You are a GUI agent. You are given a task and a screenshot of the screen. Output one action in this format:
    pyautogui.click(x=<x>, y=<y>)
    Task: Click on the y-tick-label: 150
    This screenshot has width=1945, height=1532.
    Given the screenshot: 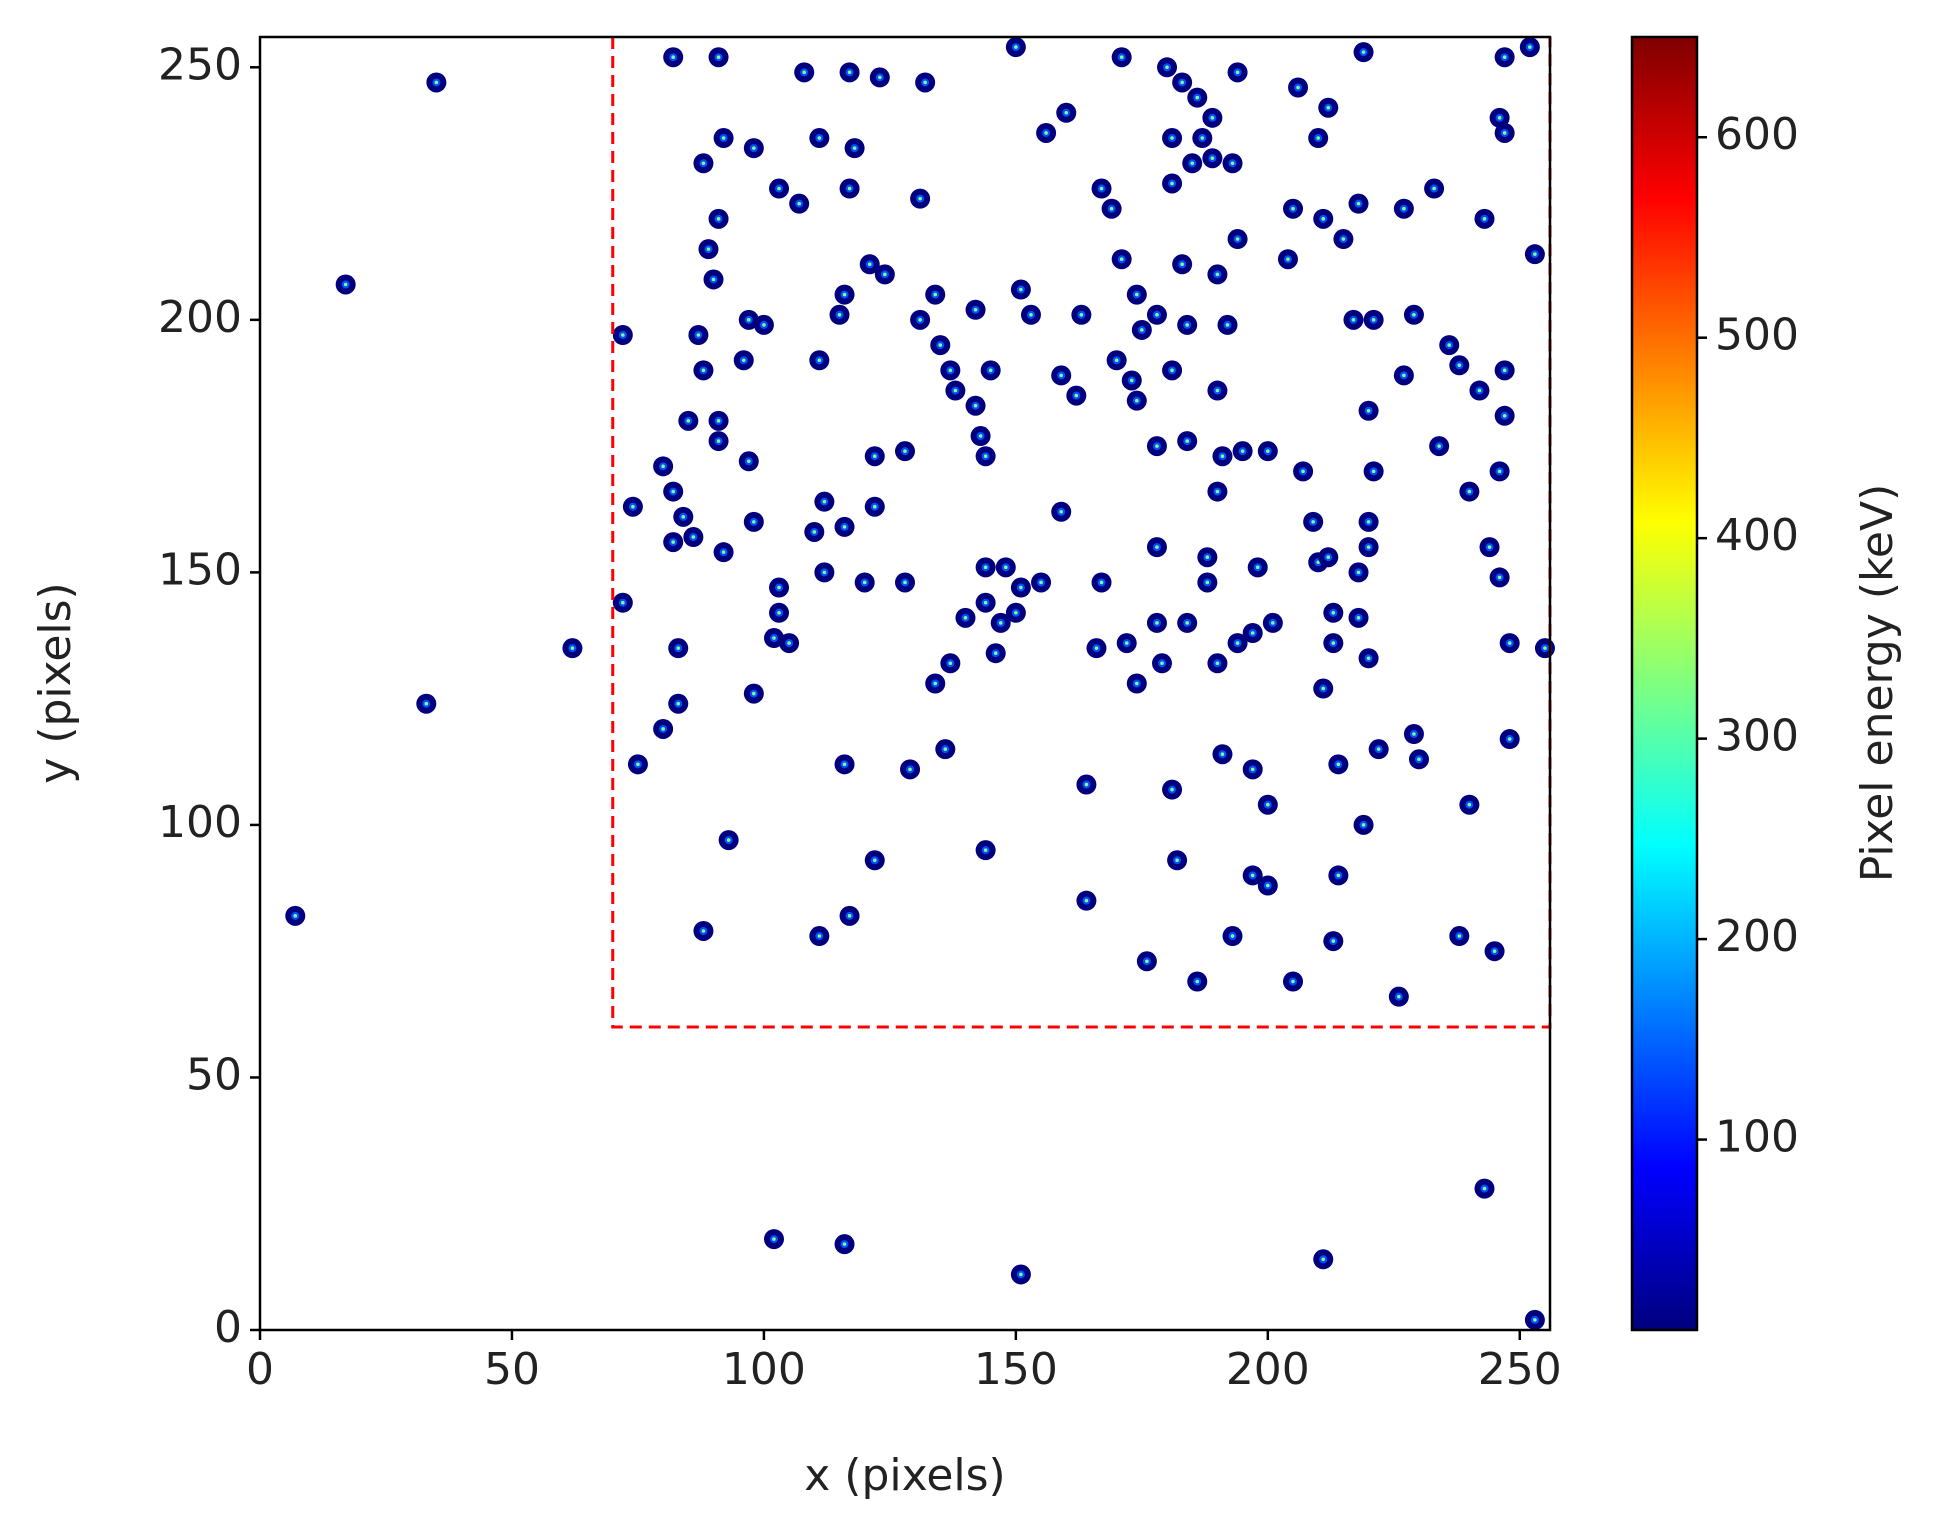 What is the action you would take?
    pyautogui.click(x=200, y=569)
    